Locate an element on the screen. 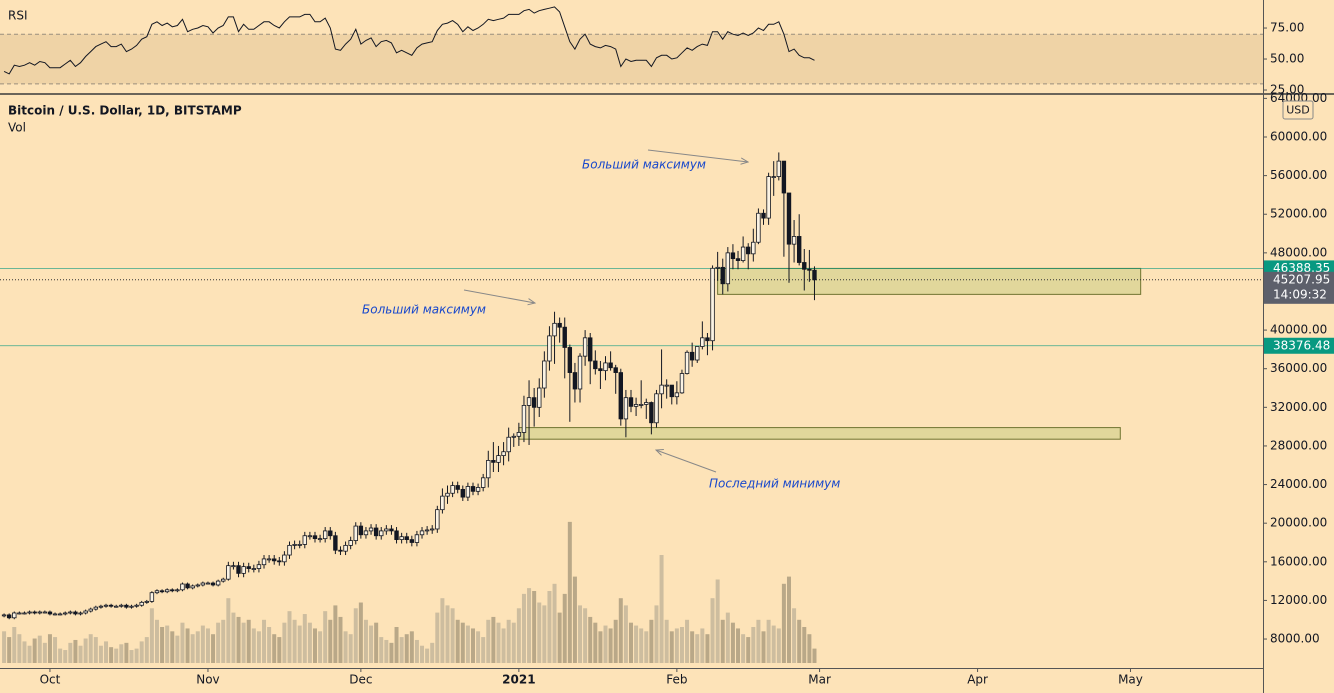 Image resolution: width=1334 pixels, height=693 pixels. y-tick-label: 36000.00 is located at coordinates (1298, 368).